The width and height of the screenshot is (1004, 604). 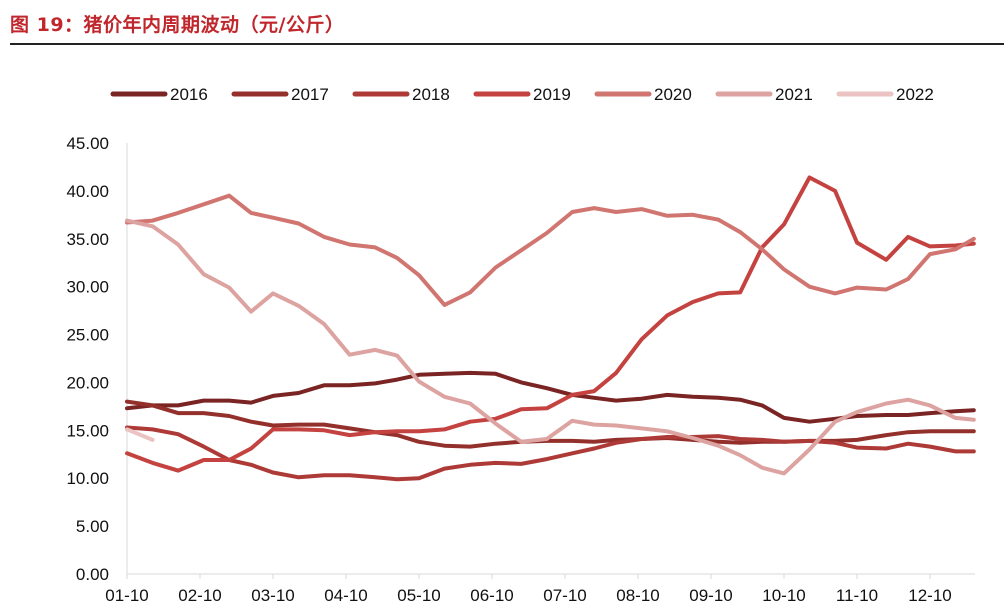 I want to click on legend-label: 2022, so click(x=915, y=94).